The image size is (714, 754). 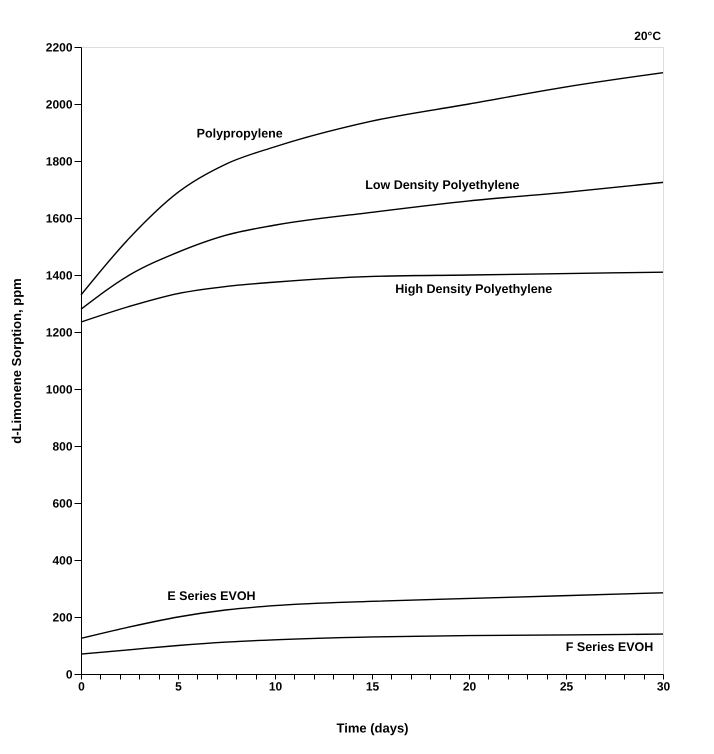 I want to click on y-tick-label: 1800, so click(x=59, y=161).